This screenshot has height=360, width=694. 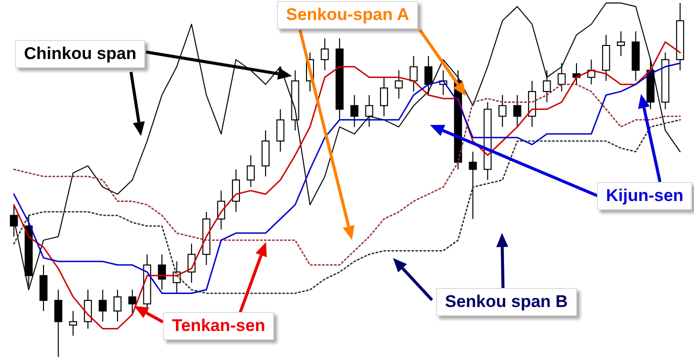 I want to click on text: Senkou span B, so click(x=506, y=302).